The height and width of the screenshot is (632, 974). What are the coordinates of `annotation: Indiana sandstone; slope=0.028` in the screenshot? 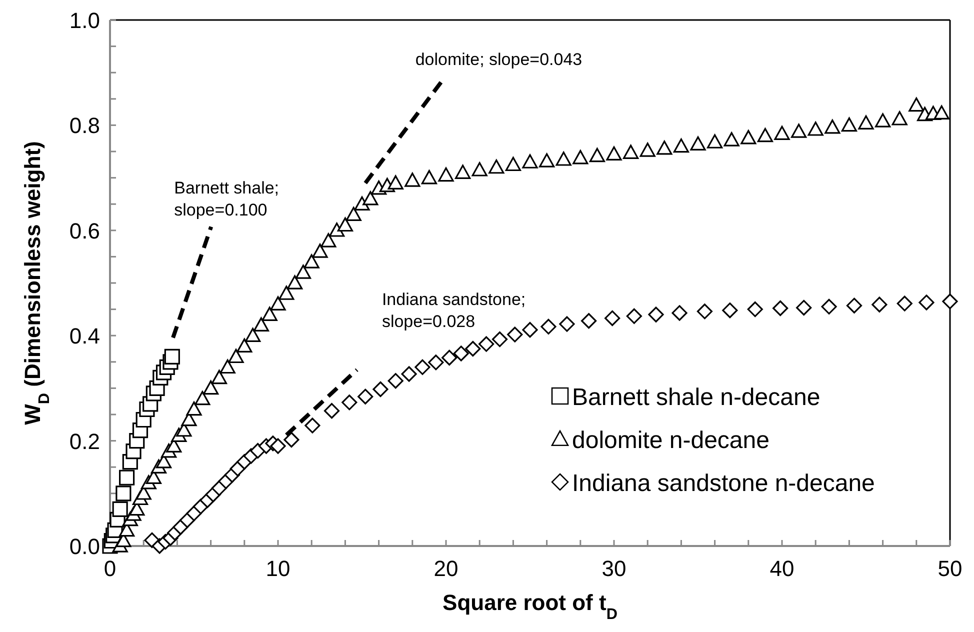 It's located at (454, 310).